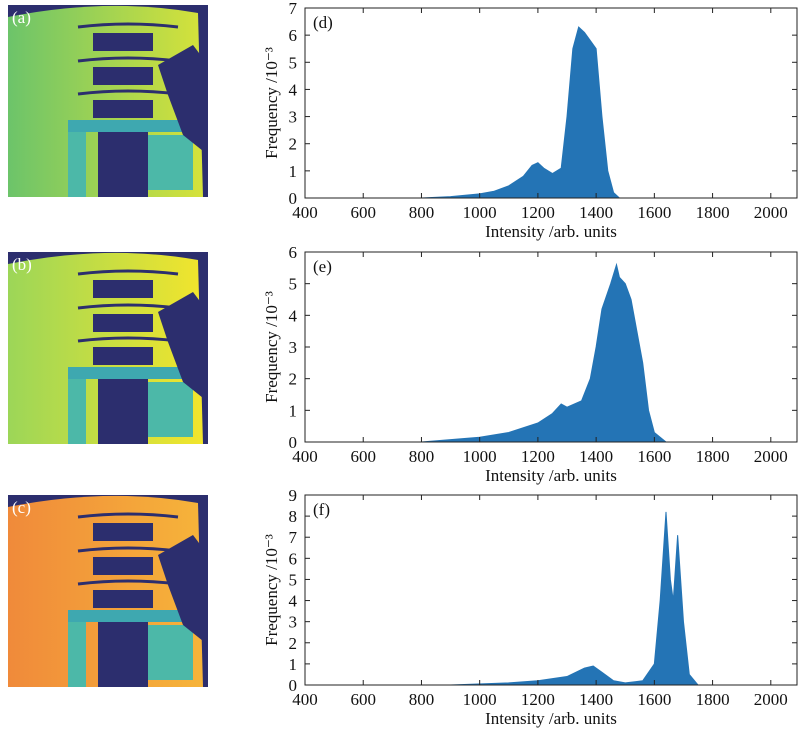 Image resolution: width=803 pixels, height=742 pixels. I want to click on image-label: (c), so click(21, 507).